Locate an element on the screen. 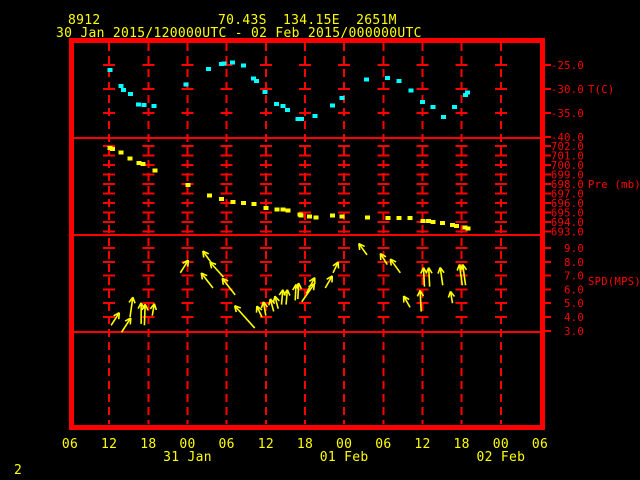 The height and width of the screenshot is (480, 640). station-id: 8912 is located at coordinates (84, 20).